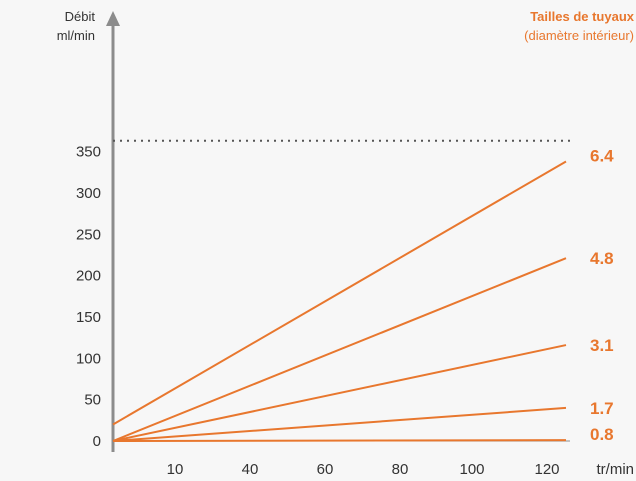 The image size is (636, 481). What do you see at coordinates (97, 441) in the screenshot?
I see `y-tick-label: 0` at bounding box center [97, 441].